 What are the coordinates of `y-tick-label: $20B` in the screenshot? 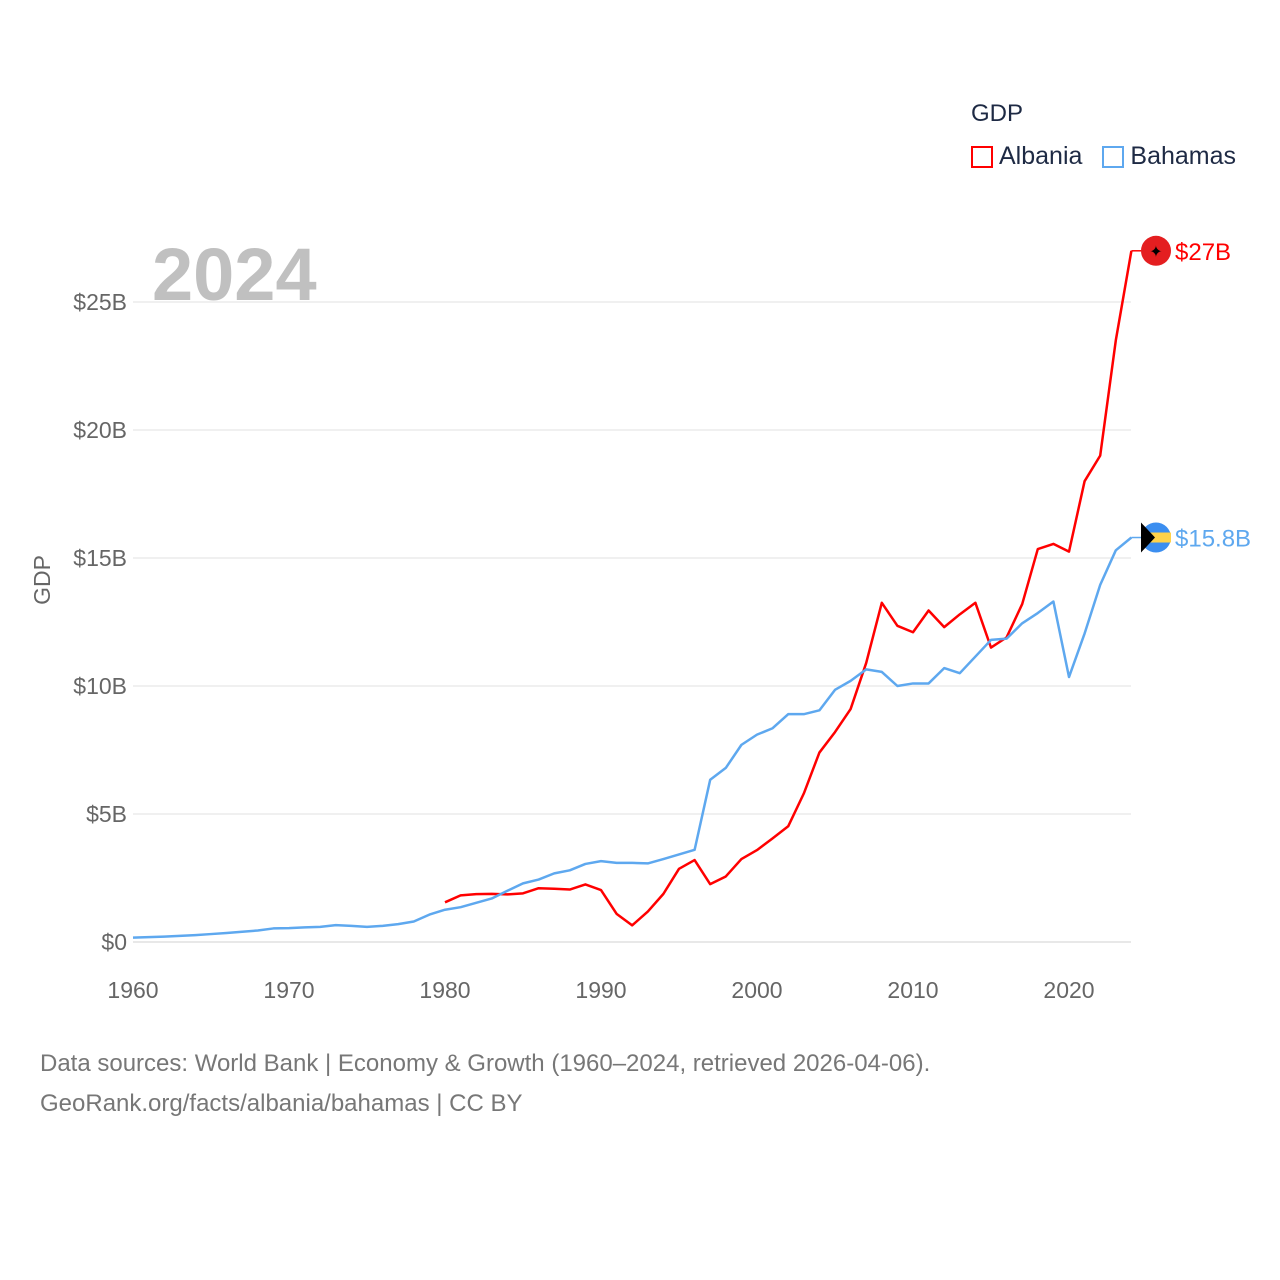 It's located at (100, 430).